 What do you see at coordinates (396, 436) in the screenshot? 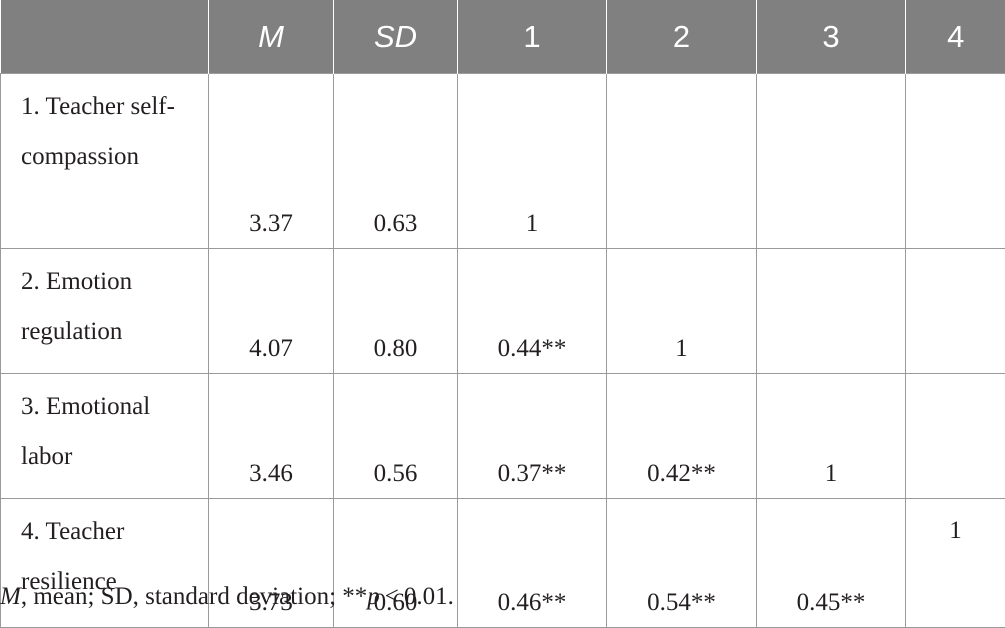
I see `cell-sd: 0.56` at bounding box center [396, 436].